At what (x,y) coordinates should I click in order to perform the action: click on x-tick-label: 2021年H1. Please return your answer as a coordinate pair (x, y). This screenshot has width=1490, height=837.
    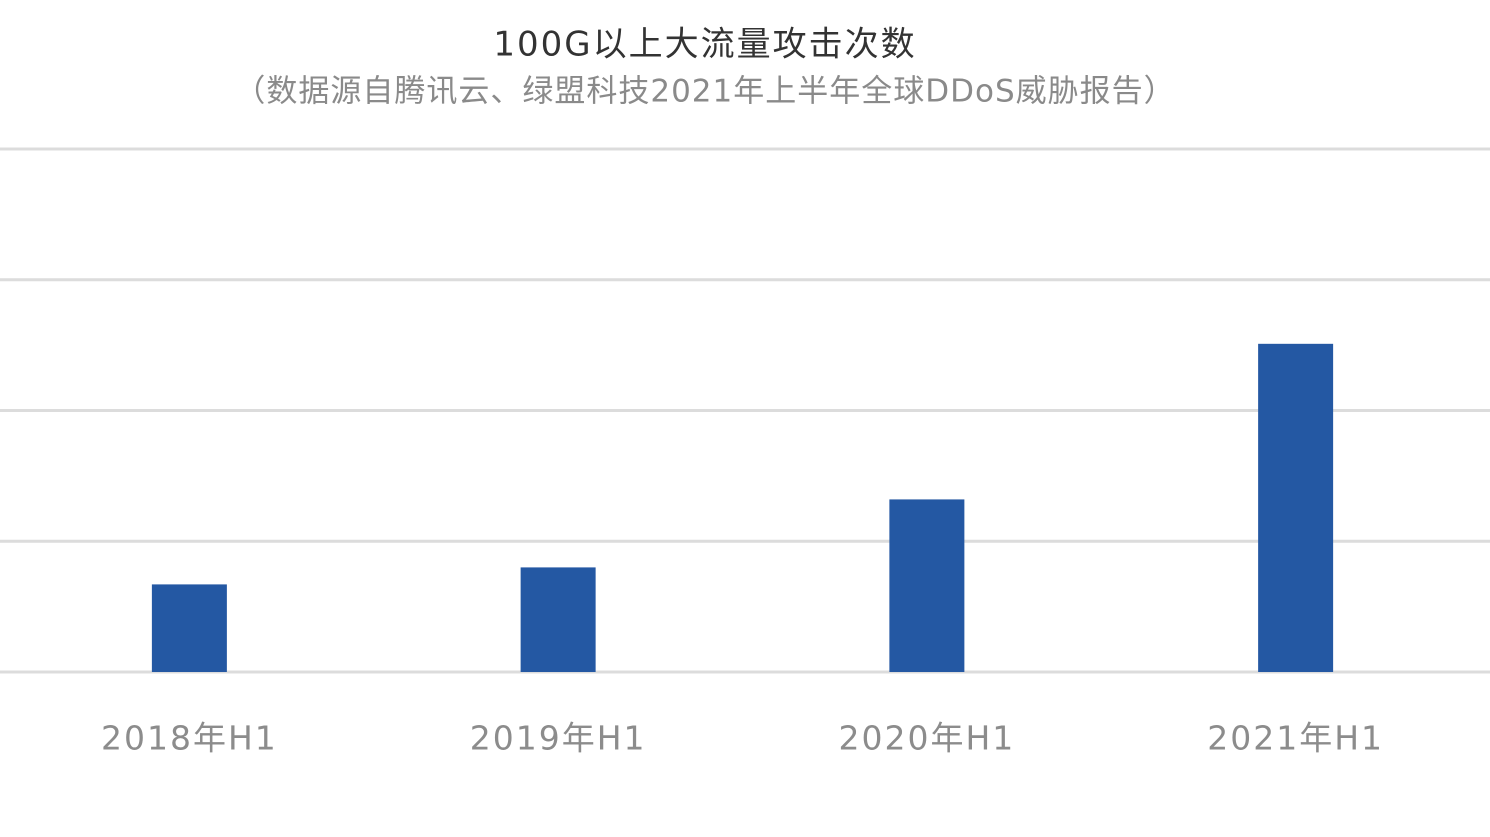
    Looking at the image, I should click on (1295, 738).